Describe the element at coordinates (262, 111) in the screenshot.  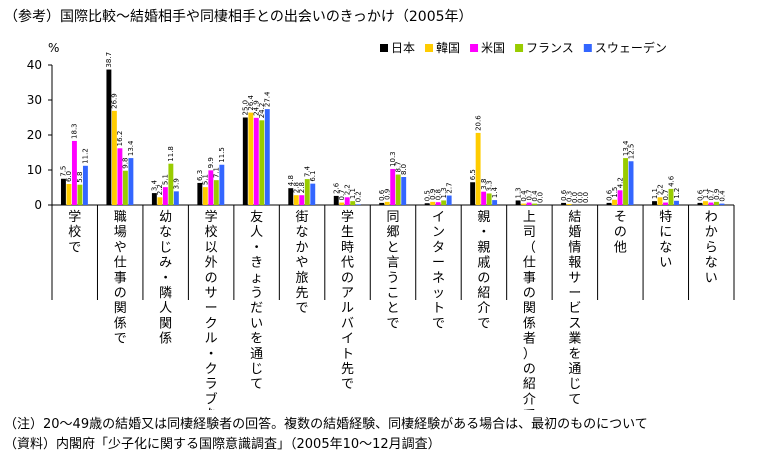
I see `data-label: 24.2` at that location.